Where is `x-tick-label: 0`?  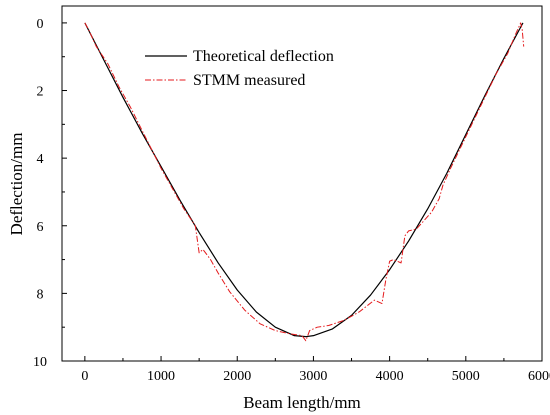
x-tick-label: 0 is located at coordinates (84, 376).